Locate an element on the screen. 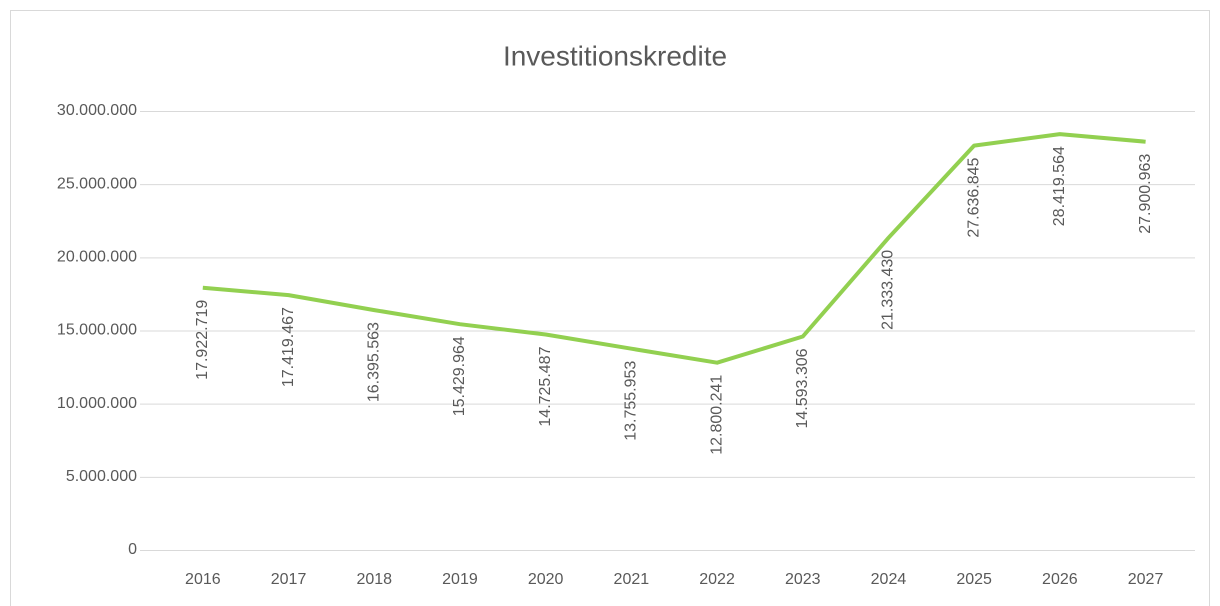 Image resolution: width=1220 pixels, height=606 pixels. x-tick-label: 2025 is located at coordinates (974, 579).